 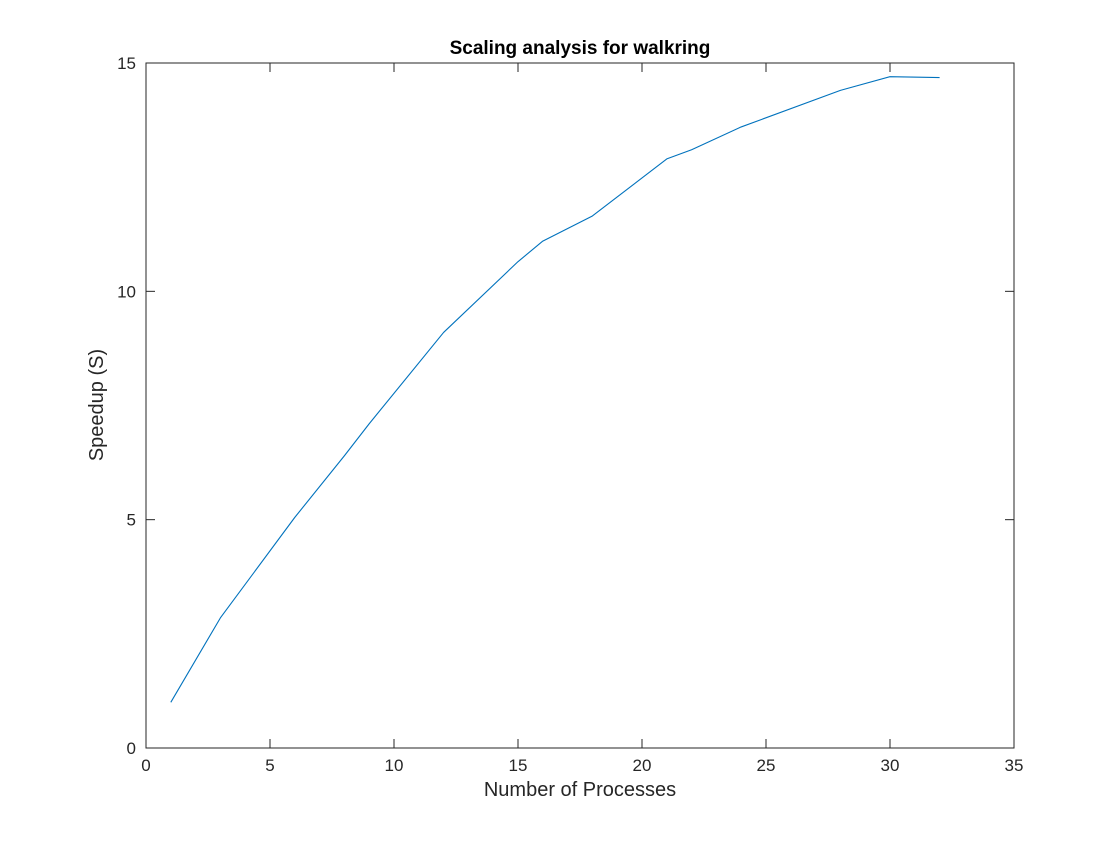 I want to click on y-tick-label: 5, so click(x=131, y=520).